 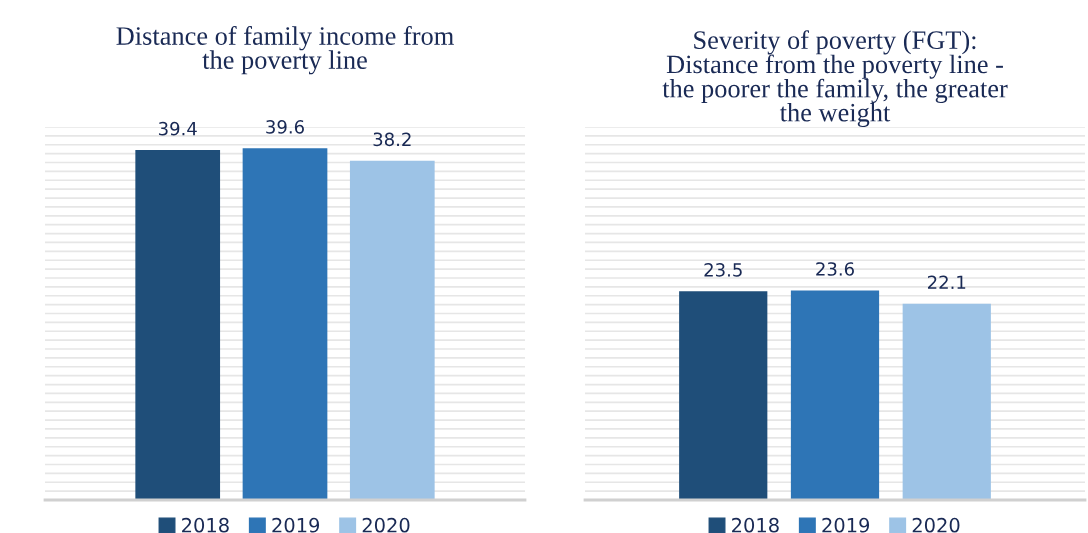 What do you see at coordinates (946, 282) in the screenshot?
I see `data-label: 22.1` at bounding box center [946, 282].